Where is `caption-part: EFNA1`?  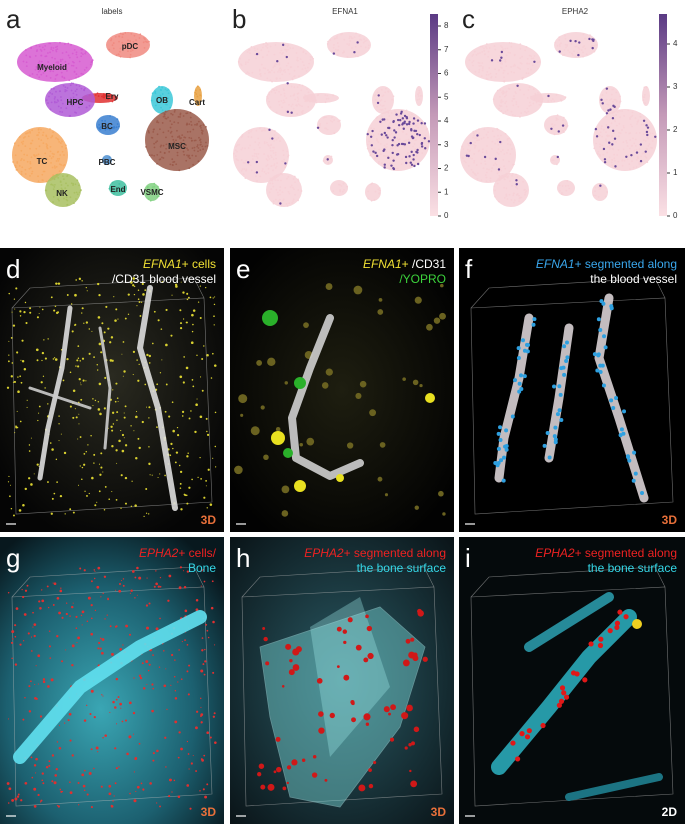
caption-part: EFNA1 is located at coordinates (555, 264).